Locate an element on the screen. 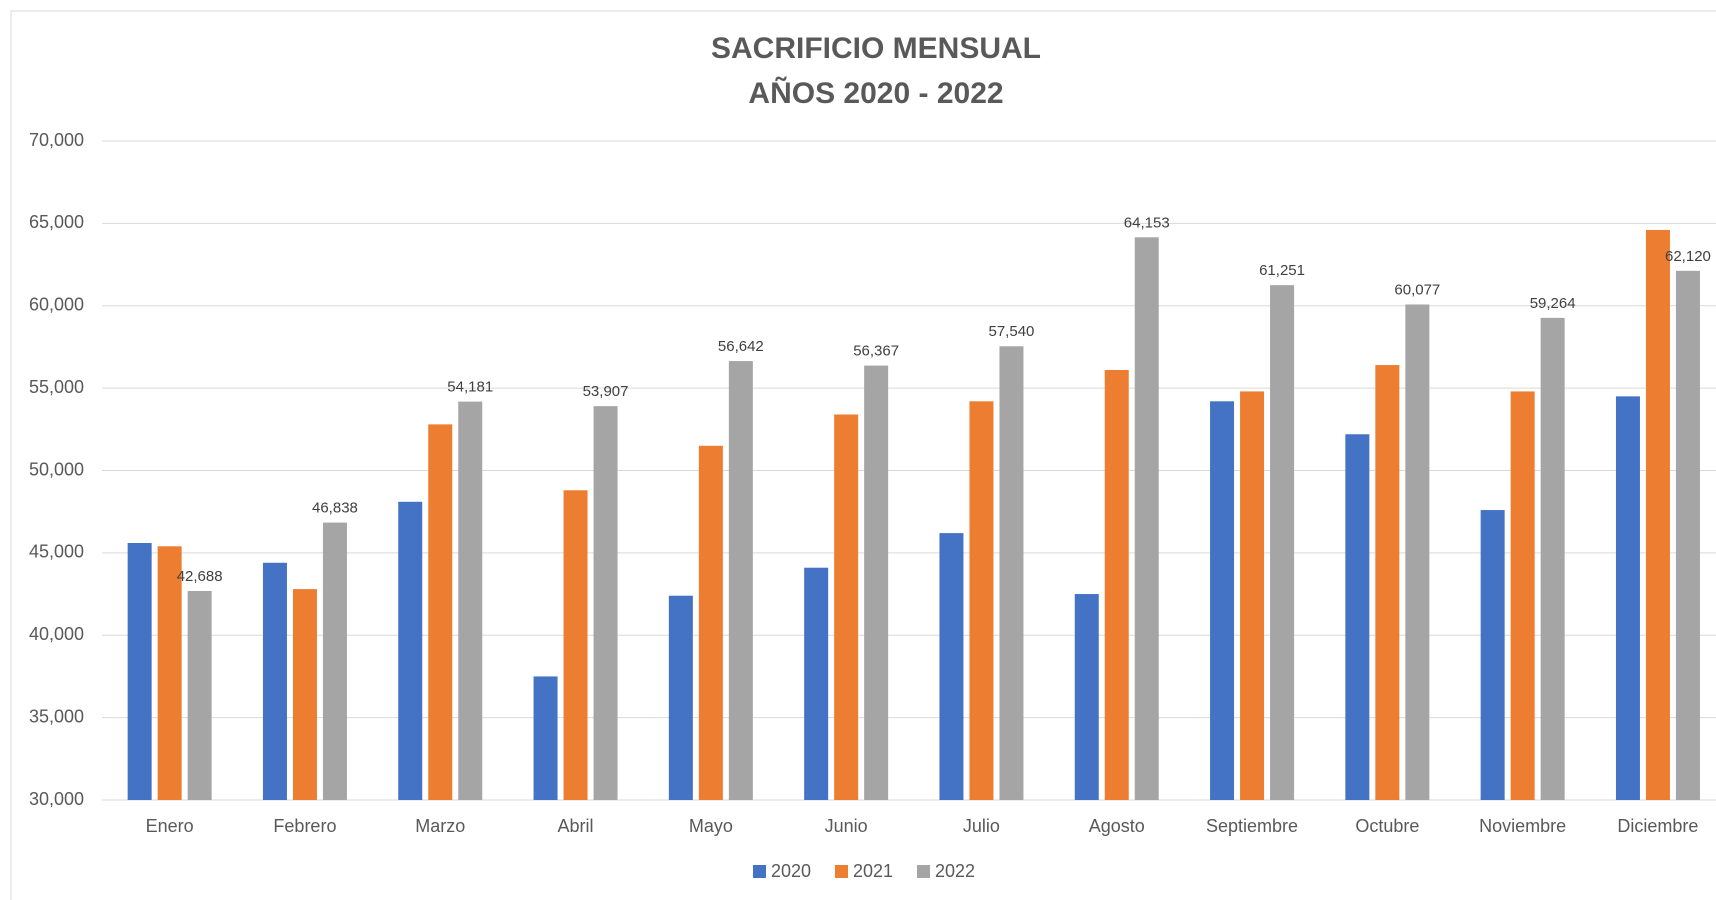 This screenshot has width=1716, height=900. data-label: 46,838 is located at coordinates (335, 508).